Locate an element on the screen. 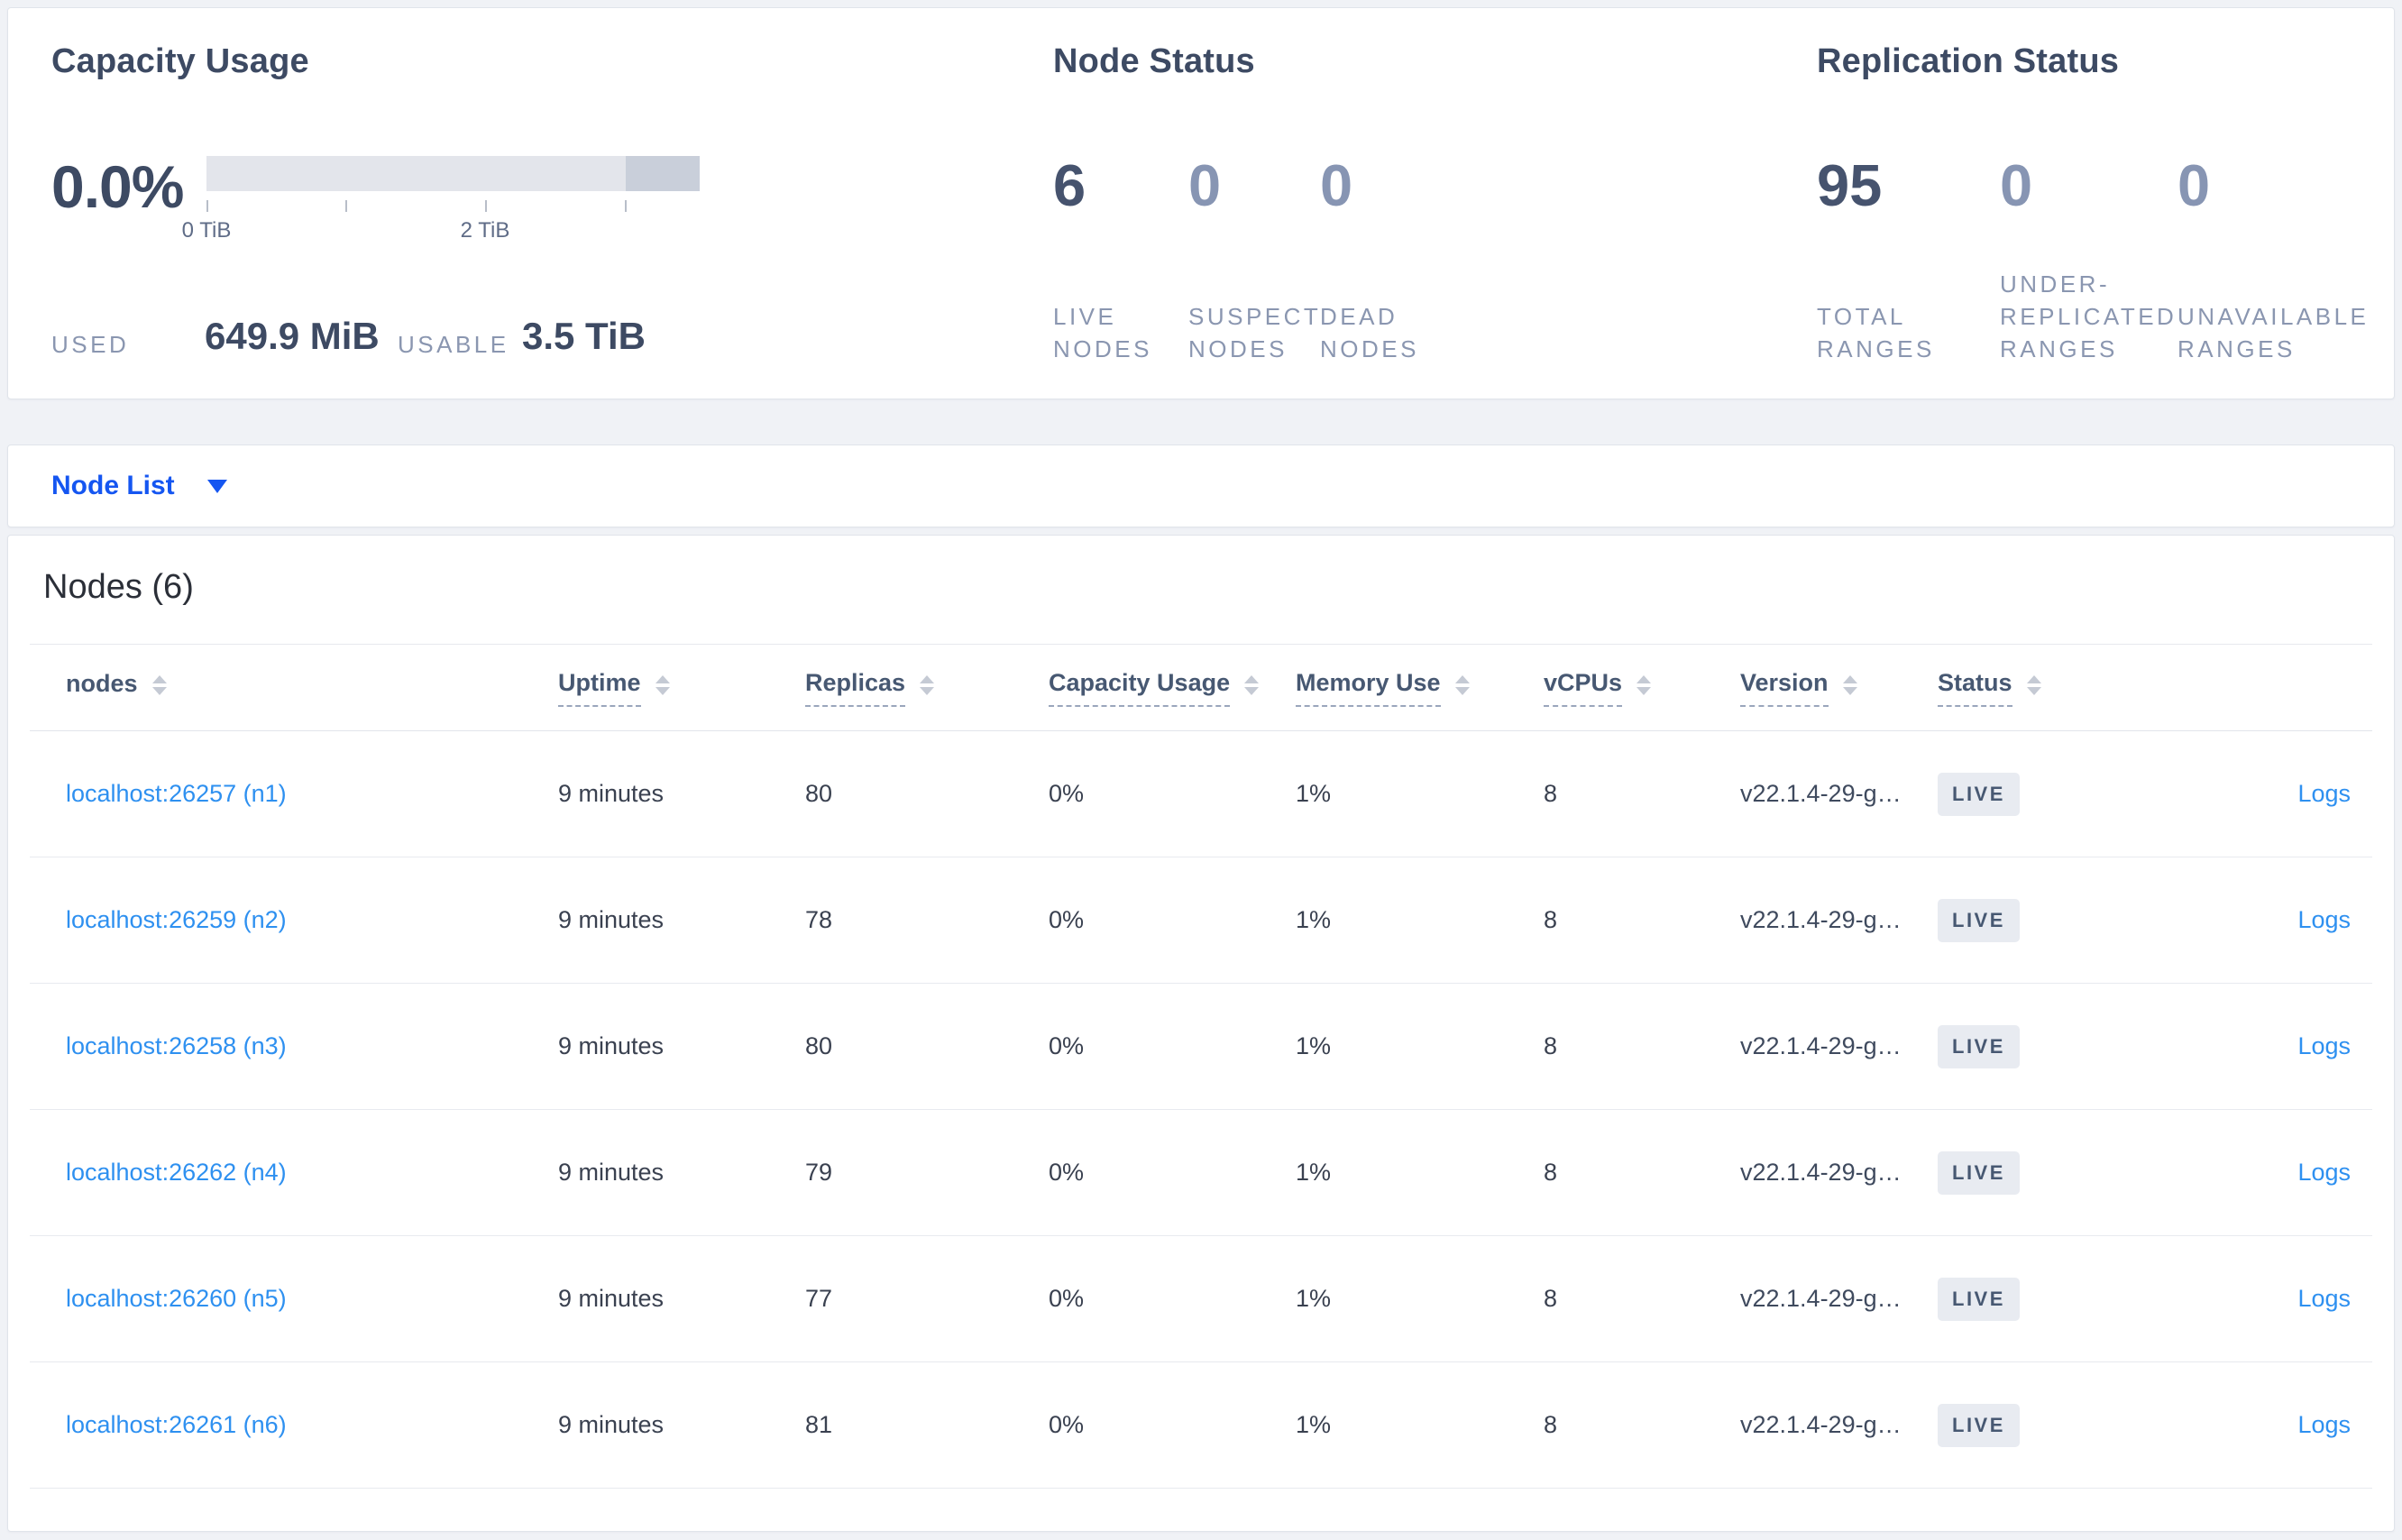 Image resolution: width=2402 pixels, height=1540 pixels. nodes-heading: Nodes (6) is located at coordinates (118, 587).